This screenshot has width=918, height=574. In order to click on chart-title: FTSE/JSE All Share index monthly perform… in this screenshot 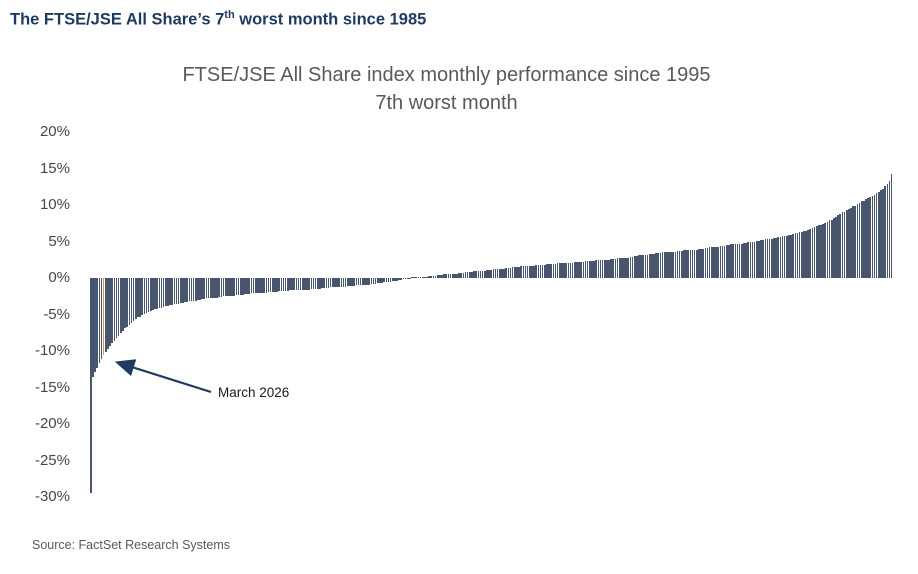, I will do `click(446, 89)`.